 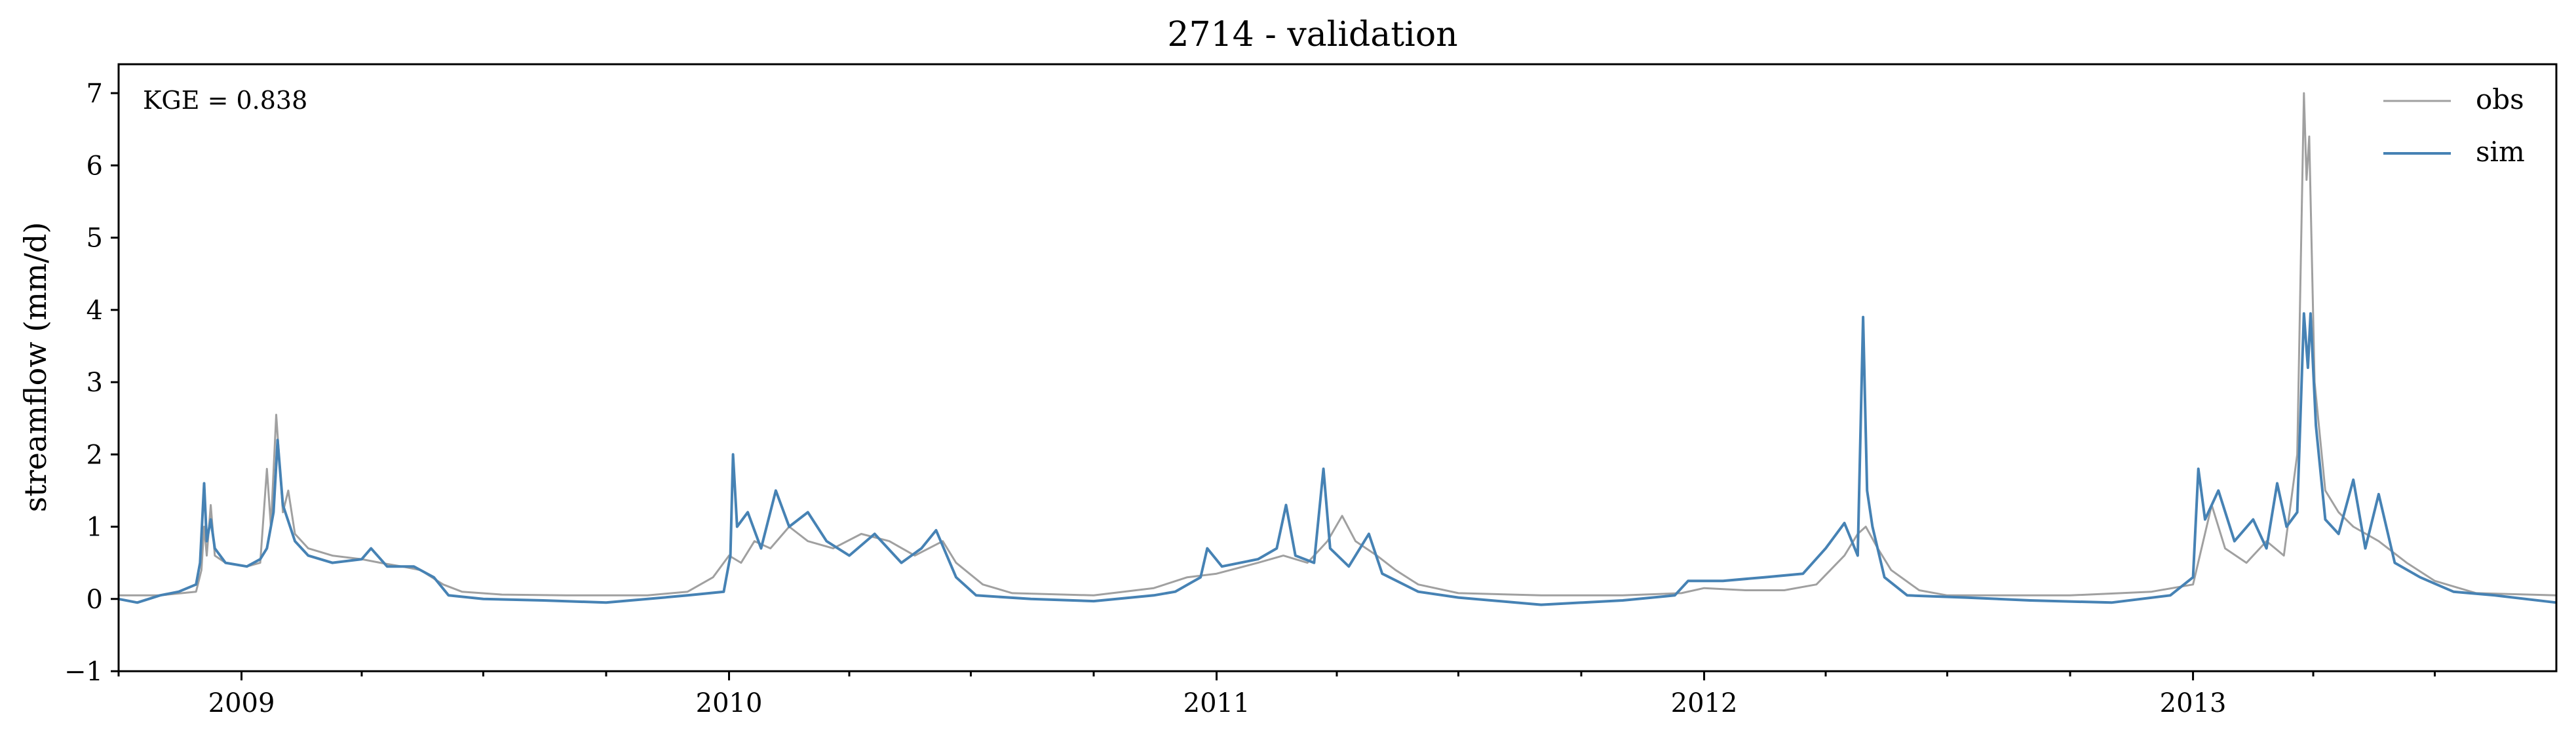 I want to click on x-tick-label: 2012, so click(x=1704, y=703).